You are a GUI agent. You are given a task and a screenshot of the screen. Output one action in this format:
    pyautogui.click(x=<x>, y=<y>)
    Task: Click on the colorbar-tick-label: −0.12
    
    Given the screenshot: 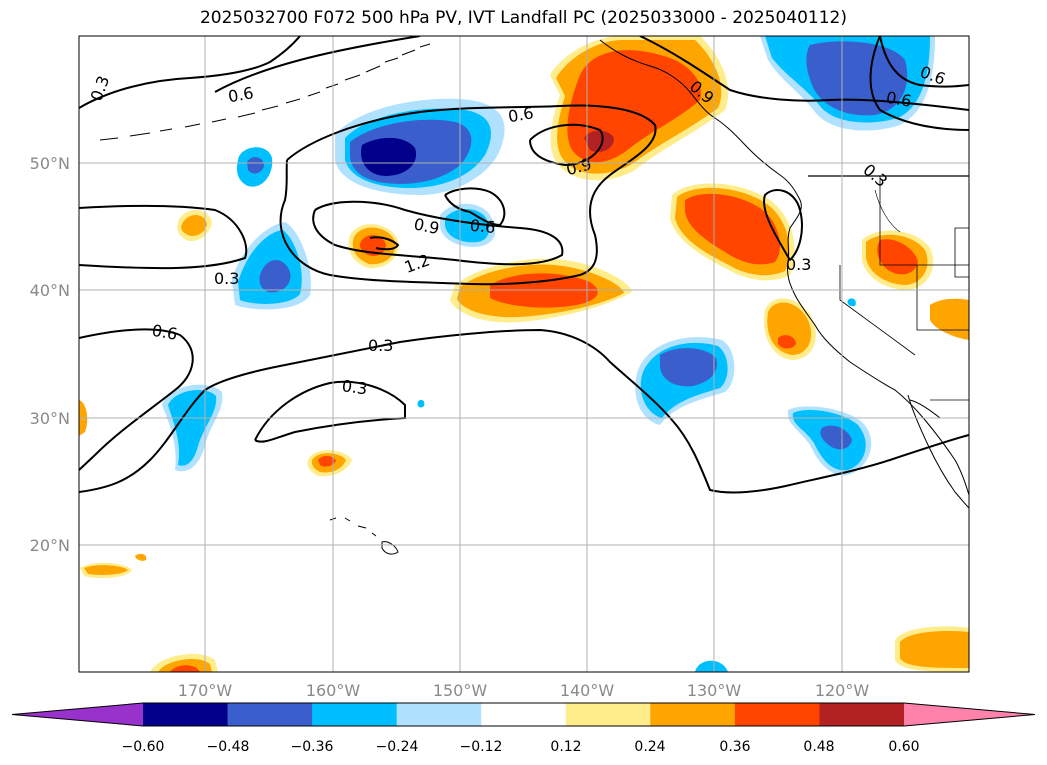 What is the action you would take?
    pyautogui.click(x=481, y=747)
    